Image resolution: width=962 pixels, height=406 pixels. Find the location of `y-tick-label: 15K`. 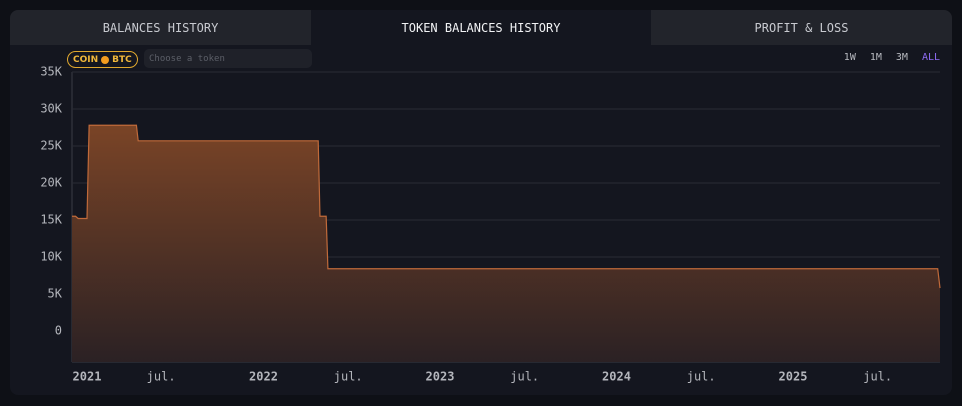

y-tick-label: 15K is located at coordinates (51, 219).